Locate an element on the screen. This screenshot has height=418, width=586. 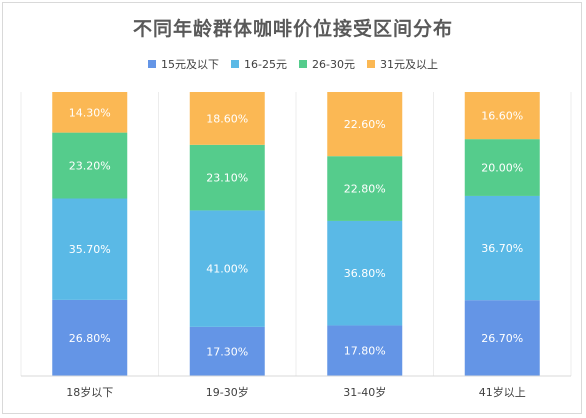
data-label-0-2: 23.20% is located at coordinates (90, 166).